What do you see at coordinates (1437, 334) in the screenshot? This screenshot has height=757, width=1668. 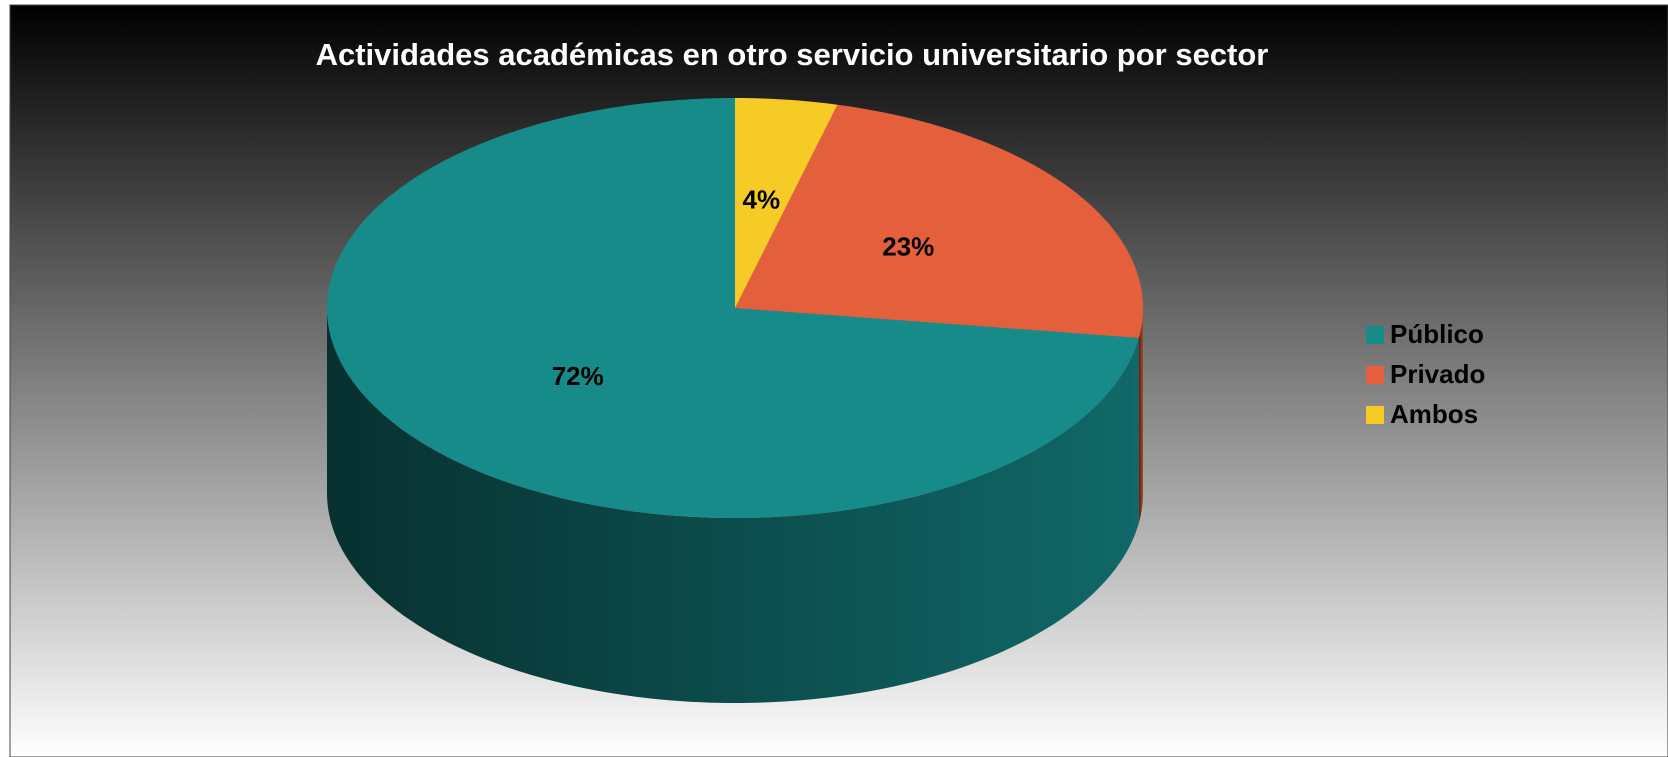 I see `legend-label: Público` at bounding box center [1437, 334].